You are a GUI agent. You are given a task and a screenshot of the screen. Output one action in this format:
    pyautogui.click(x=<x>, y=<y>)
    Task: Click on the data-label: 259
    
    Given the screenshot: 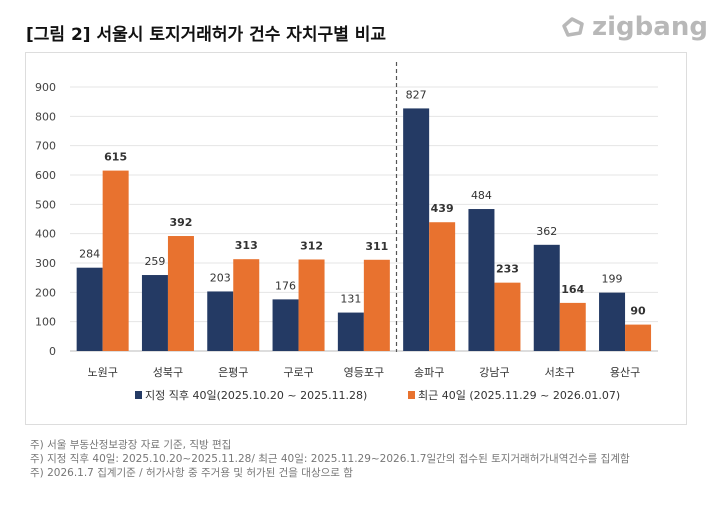 What is the action you would take?
    pyautogui.click(x=154, y=261)
    